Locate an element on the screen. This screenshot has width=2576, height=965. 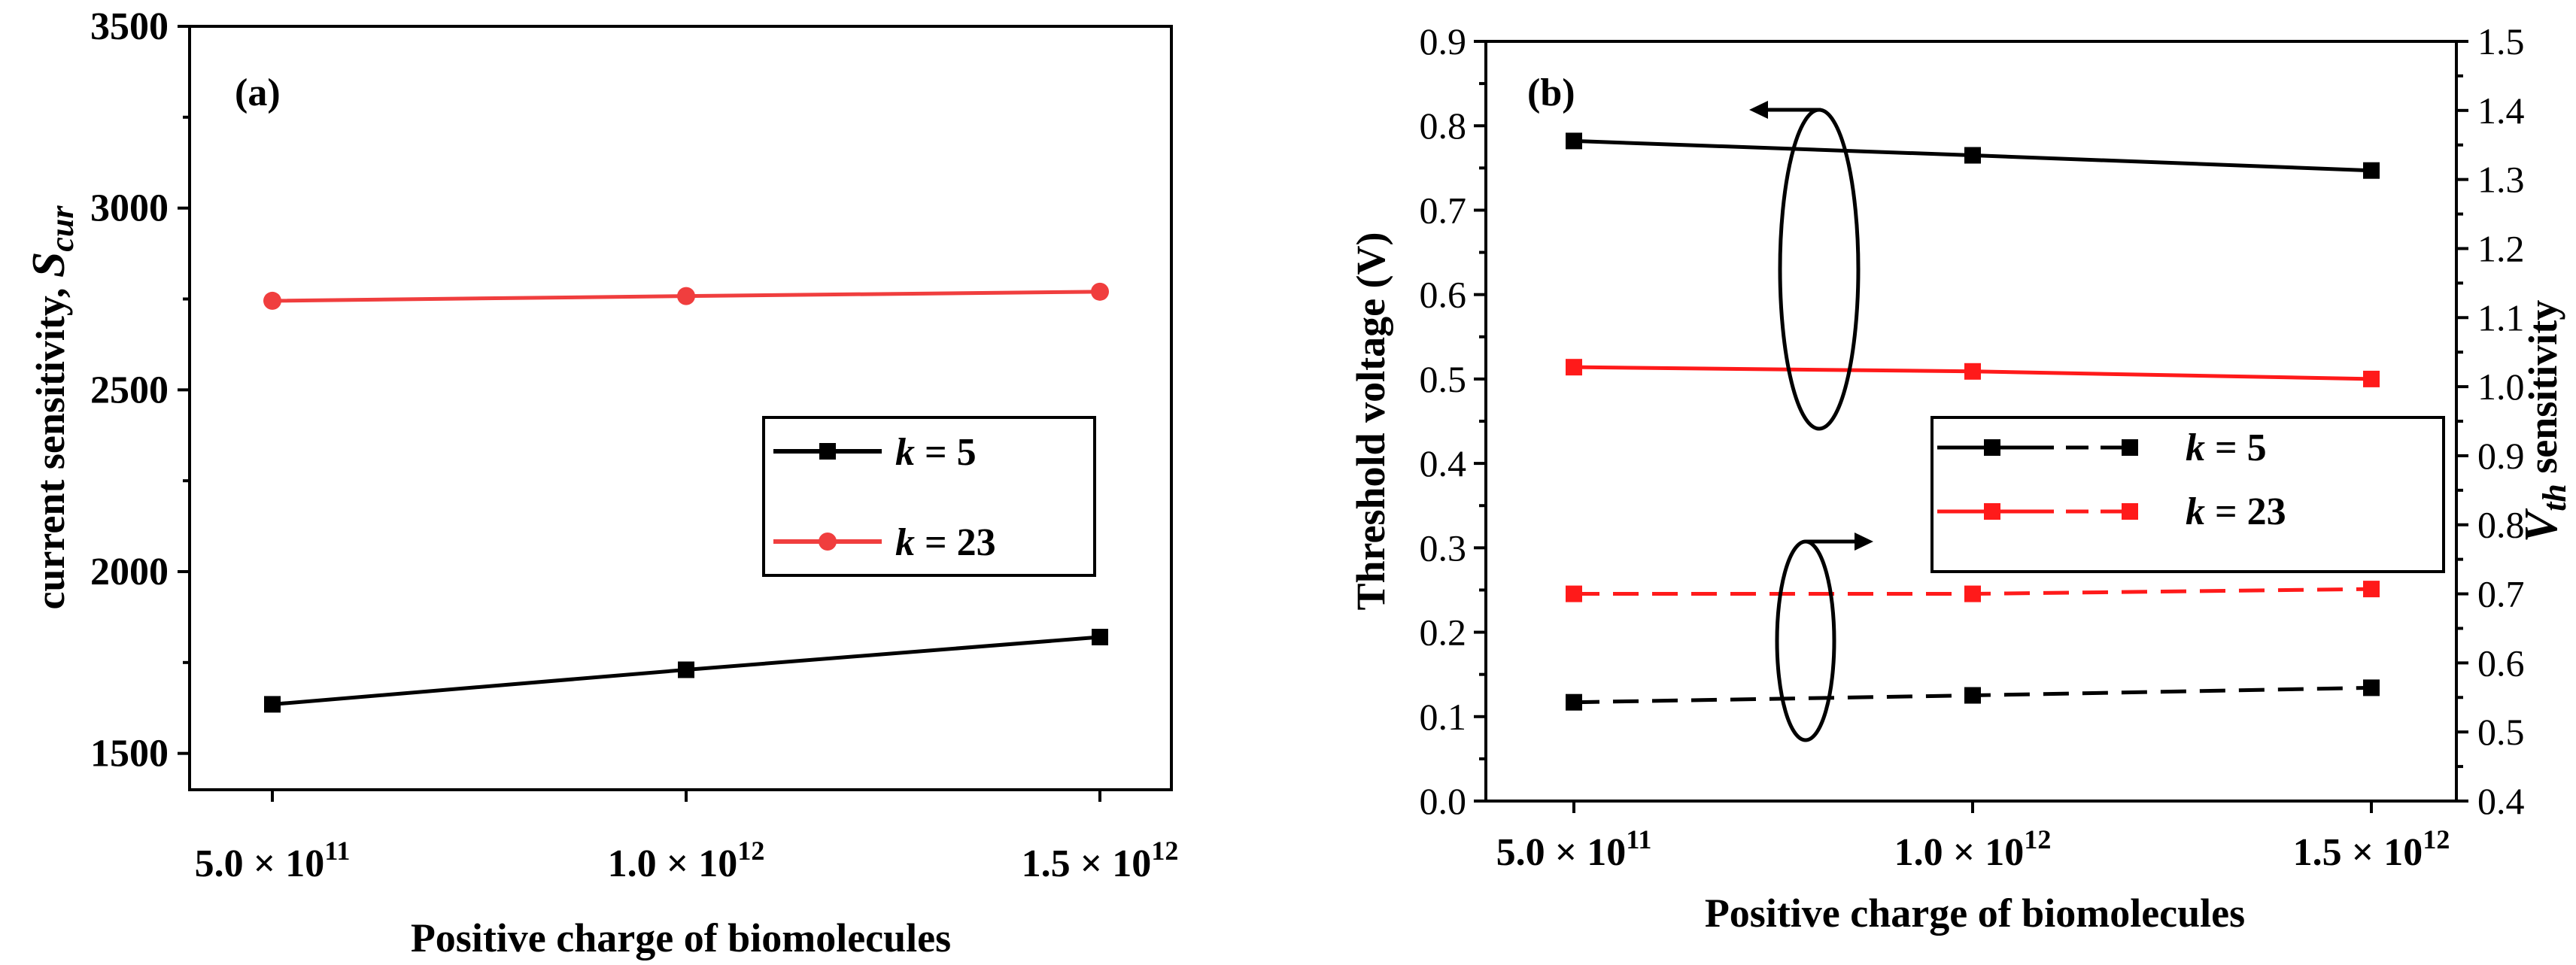
panel-a-legend-entry-k23: k = 23 is located at coordinates (885, 542).